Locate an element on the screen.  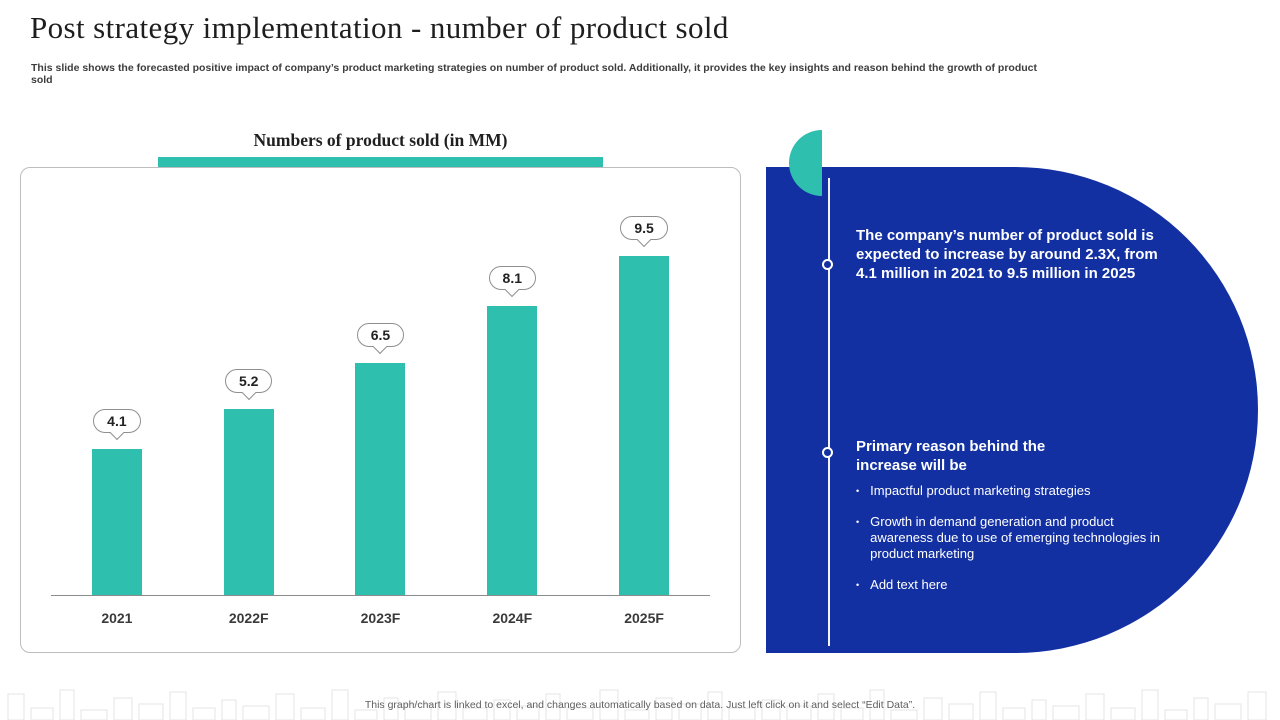
bar-column: 5.2 is located at coordinates (249, 482).